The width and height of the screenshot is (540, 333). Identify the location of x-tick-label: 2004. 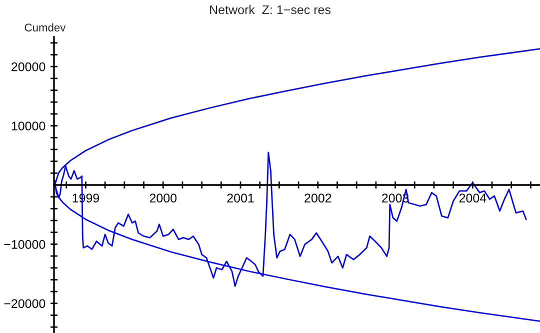
(472, 198).